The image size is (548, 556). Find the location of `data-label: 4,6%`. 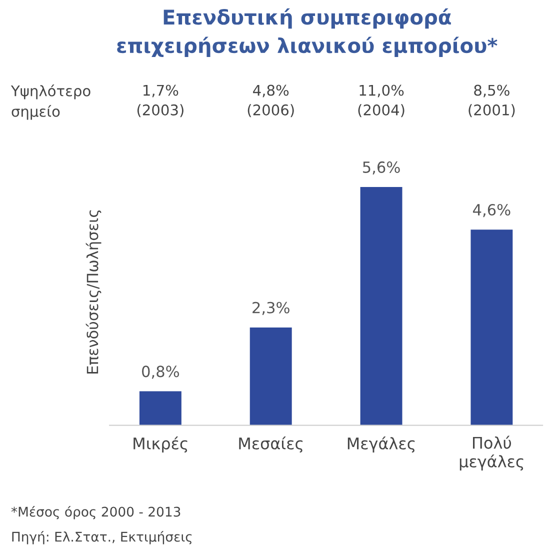

data-label: 4,6% is located at coordinates (491, 211).